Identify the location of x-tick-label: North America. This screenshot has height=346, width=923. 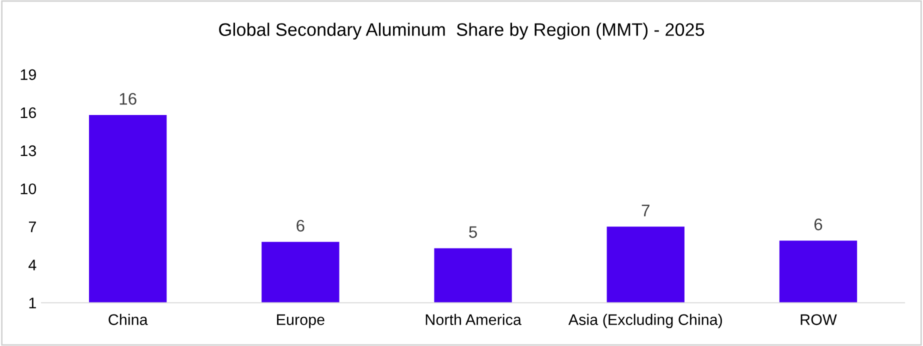
(474, 320).